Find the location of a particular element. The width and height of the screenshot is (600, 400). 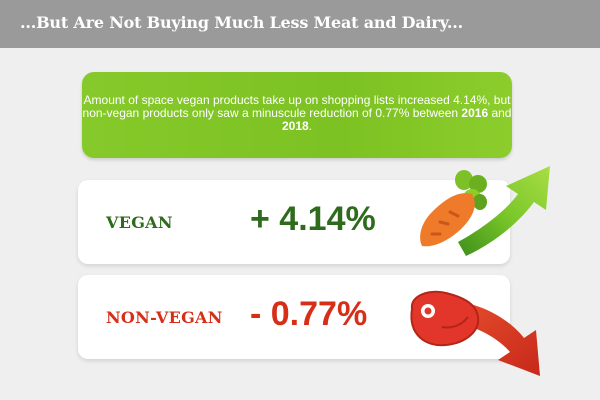

carrot-icon is located at coordinates (453, 208).